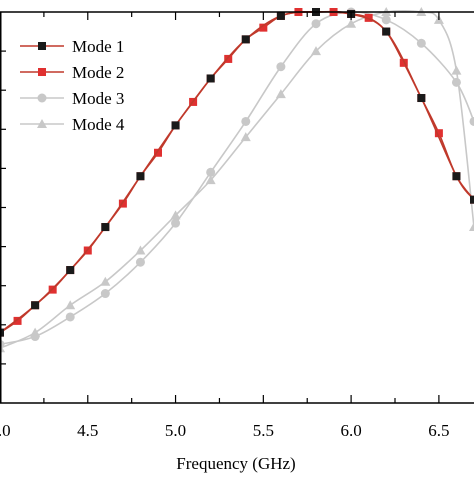  I want to click on x-tick-label: 4.5, so click(87, 430).